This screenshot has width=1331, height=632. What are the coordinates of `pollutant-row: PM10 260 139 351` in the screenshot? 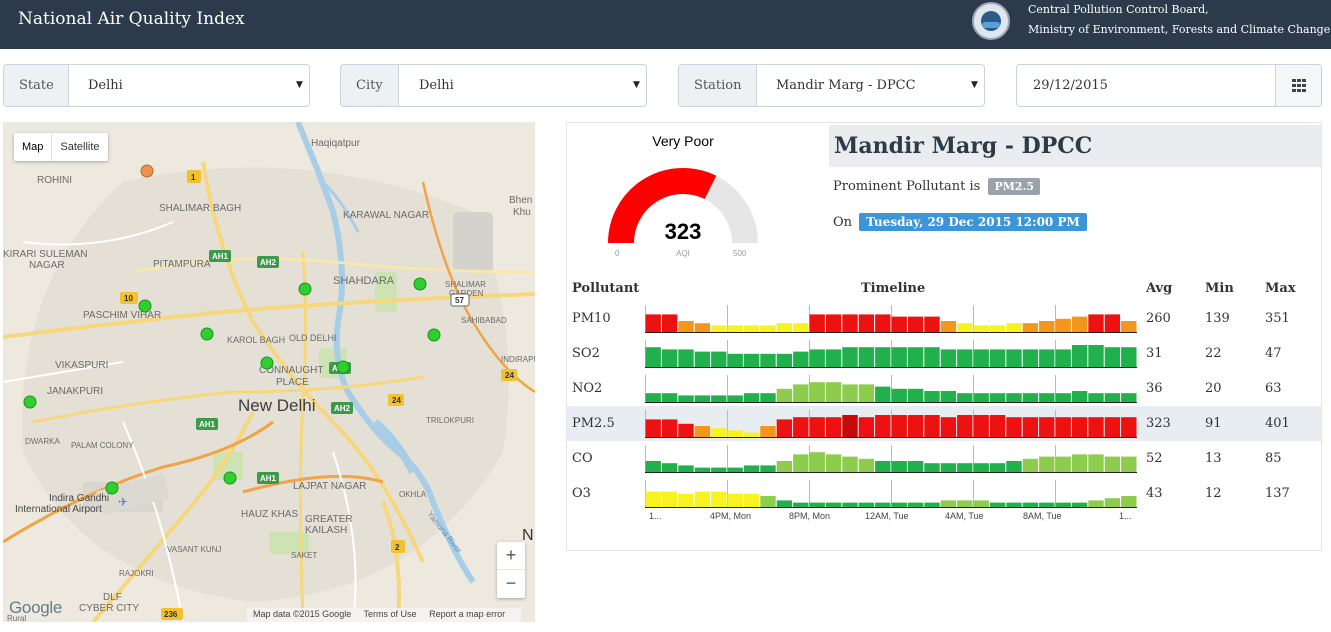 It's located at (944, 318).